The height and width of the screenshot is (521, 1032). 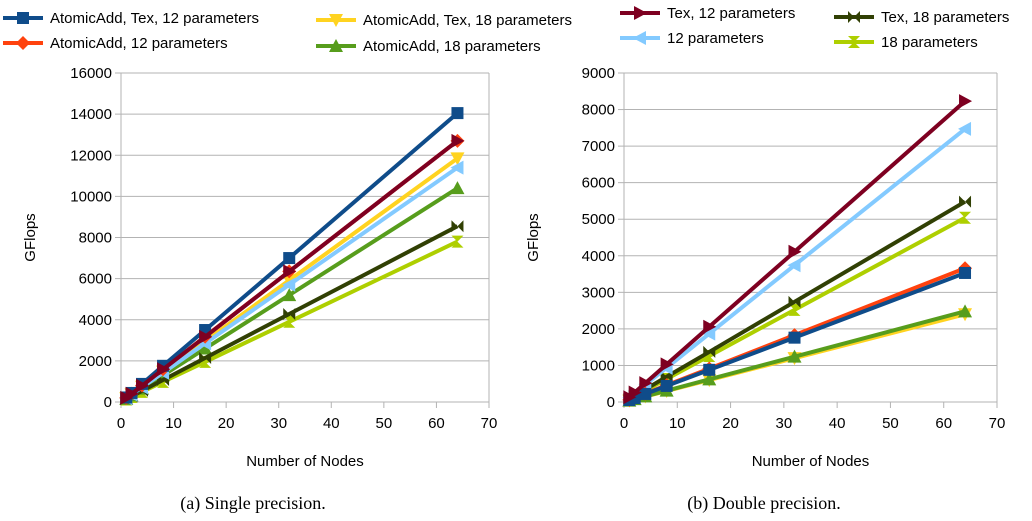 What do you see at coordinates (436, 423) in the screenshot?
I see `x-tick-label: 60` at bounding box center [436, 423].